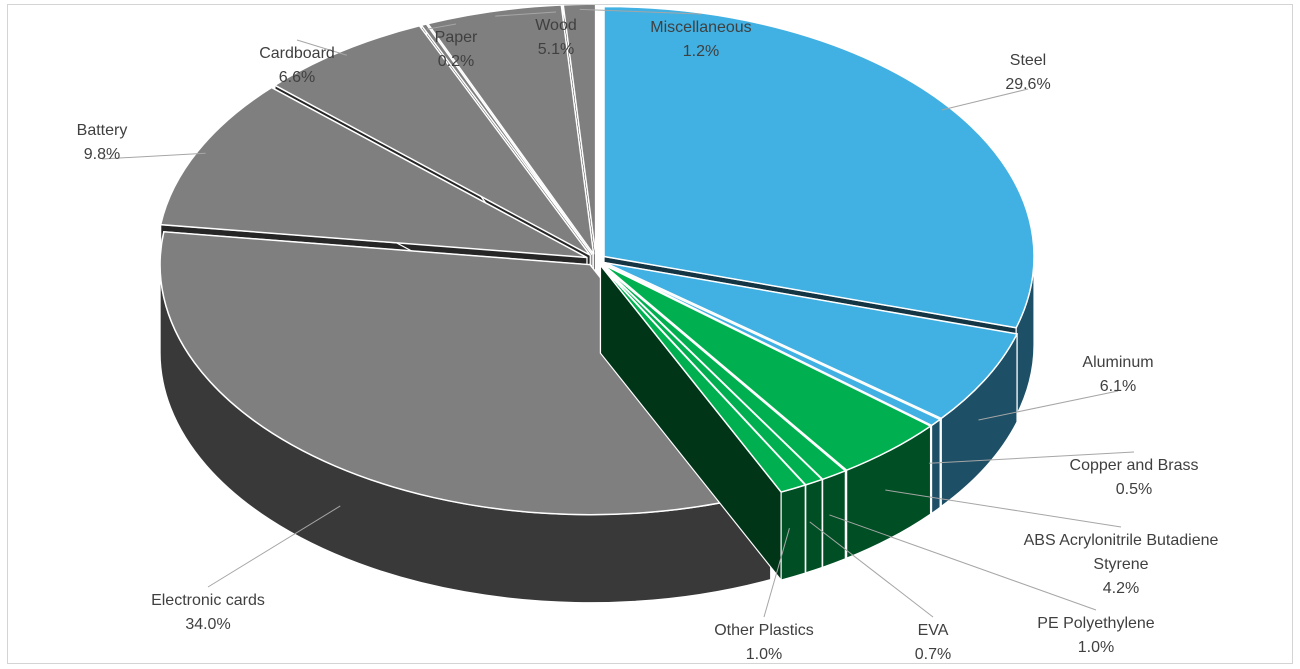  What do you see at coordinates (701, 51) in the screenshot?
I see `label-value-miscellaneous: 1.2%` at bounding box center [701, 51].